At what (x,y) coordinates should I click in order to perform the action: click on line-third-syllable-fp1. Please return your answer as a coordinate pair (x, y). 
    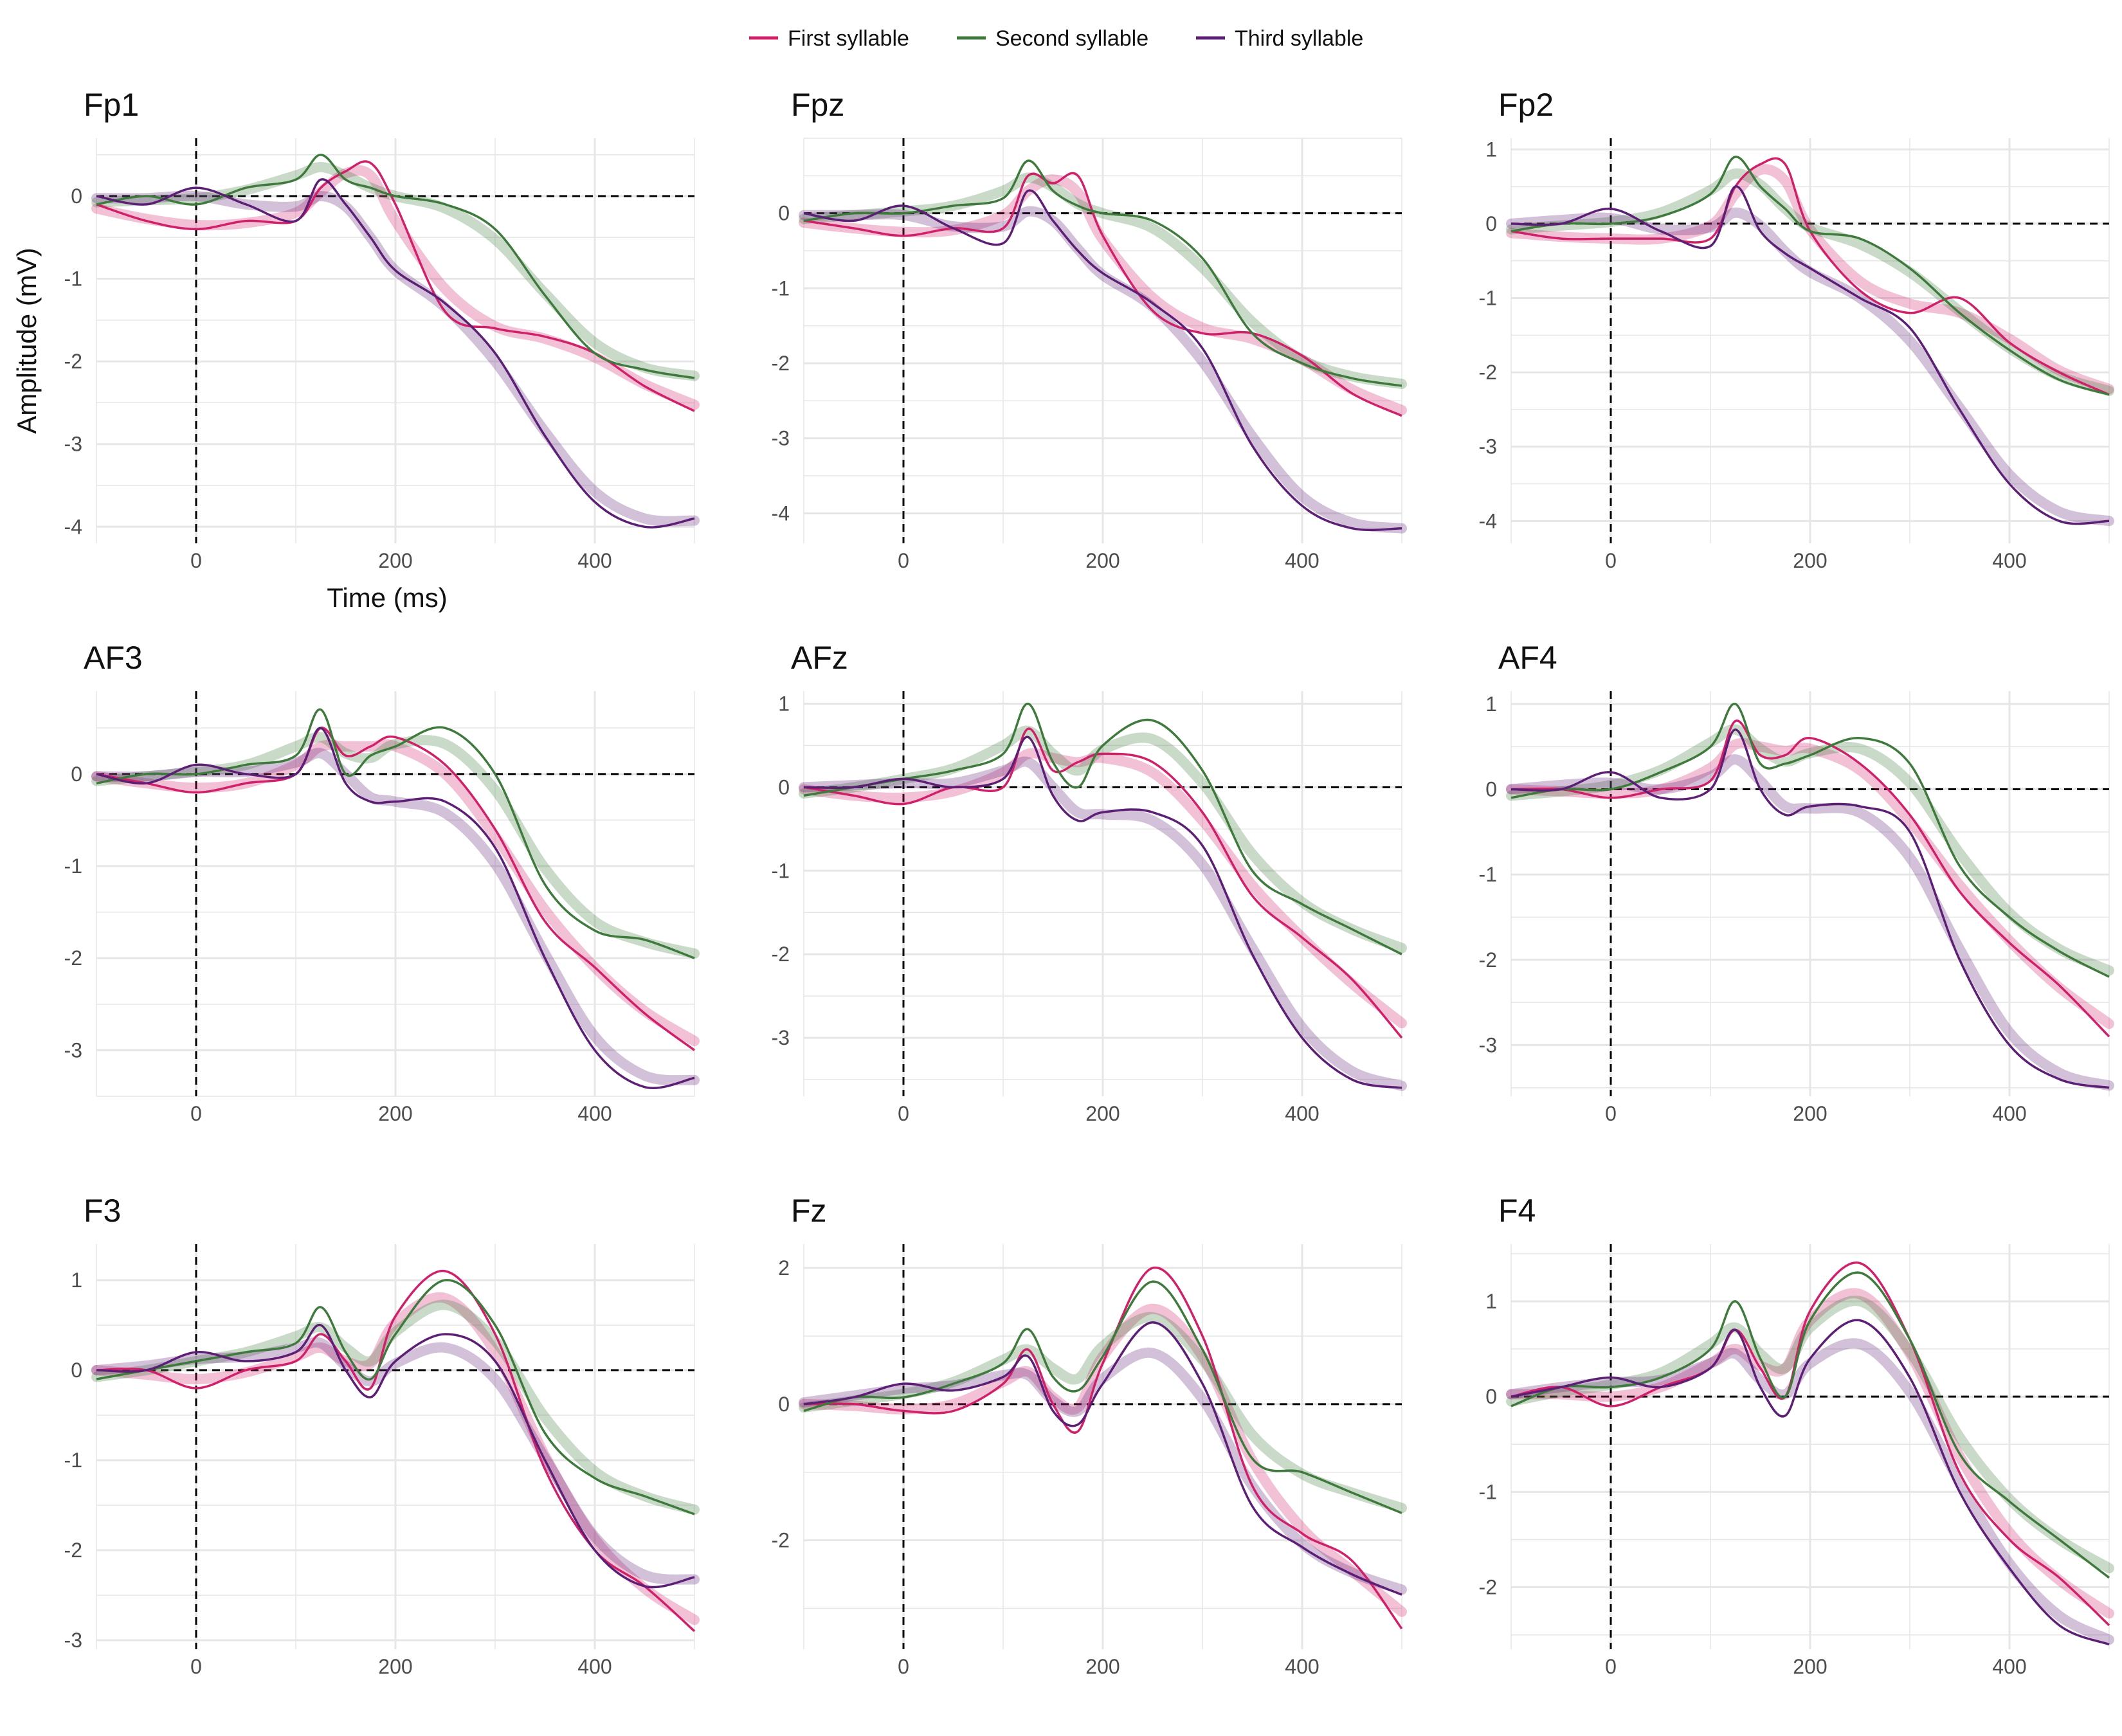
    Looking at the image, I should click on (396, 353).